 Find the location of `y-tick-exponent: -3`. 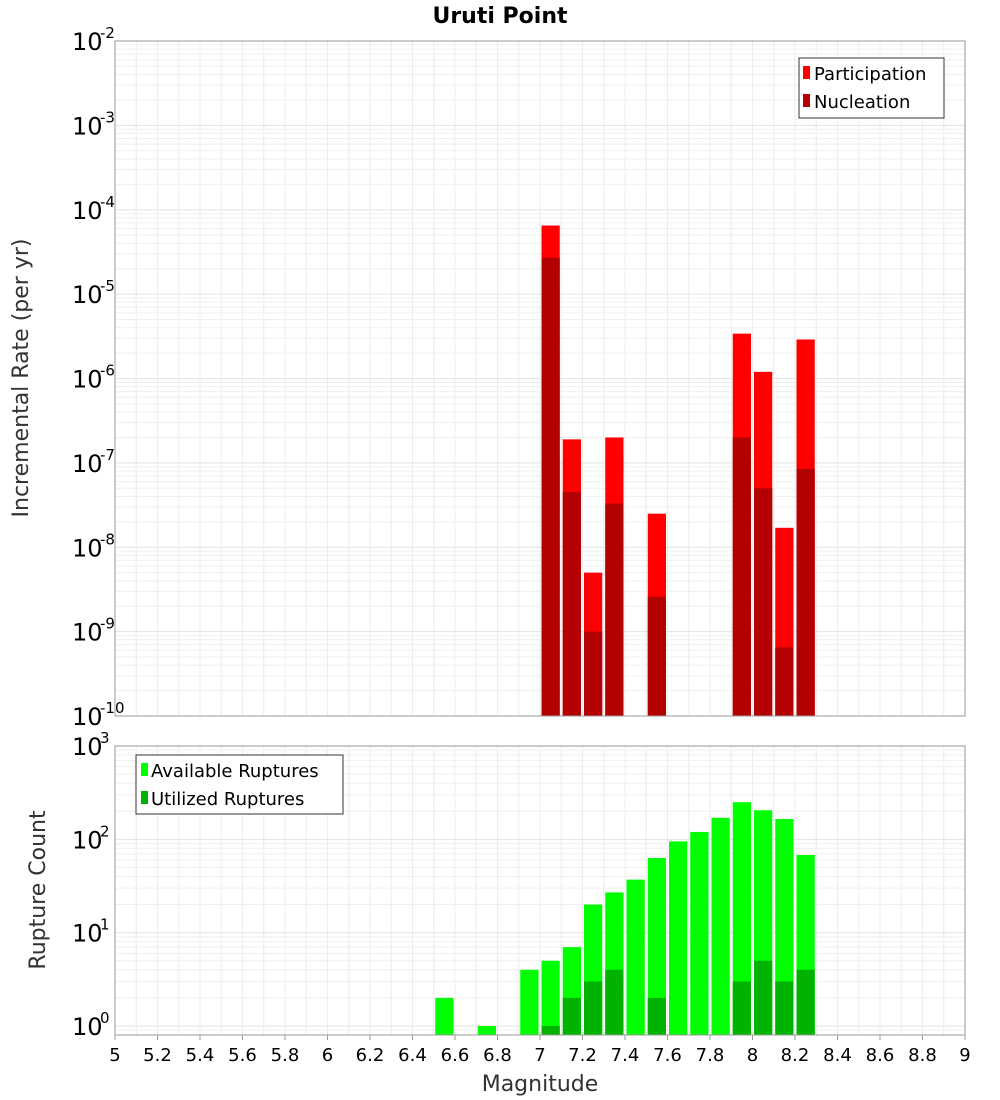

y-tick-exponent: -3 is located at coordinates (107, 117).